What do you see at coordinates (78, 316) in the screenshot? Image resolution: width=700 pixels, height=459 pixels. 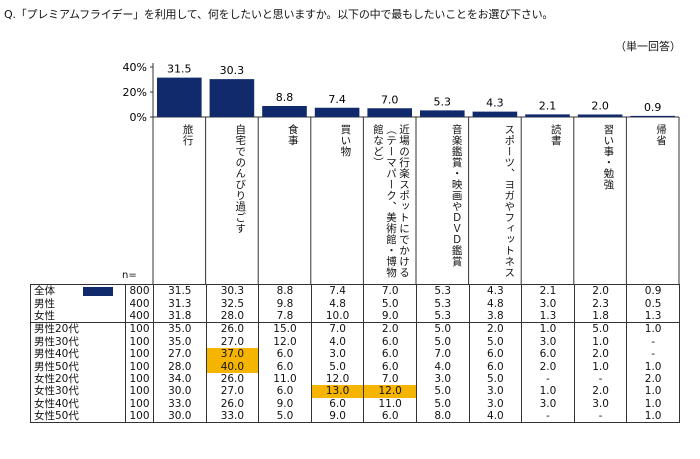 I see `row-label: 女性` at bounding box center [78, 316].